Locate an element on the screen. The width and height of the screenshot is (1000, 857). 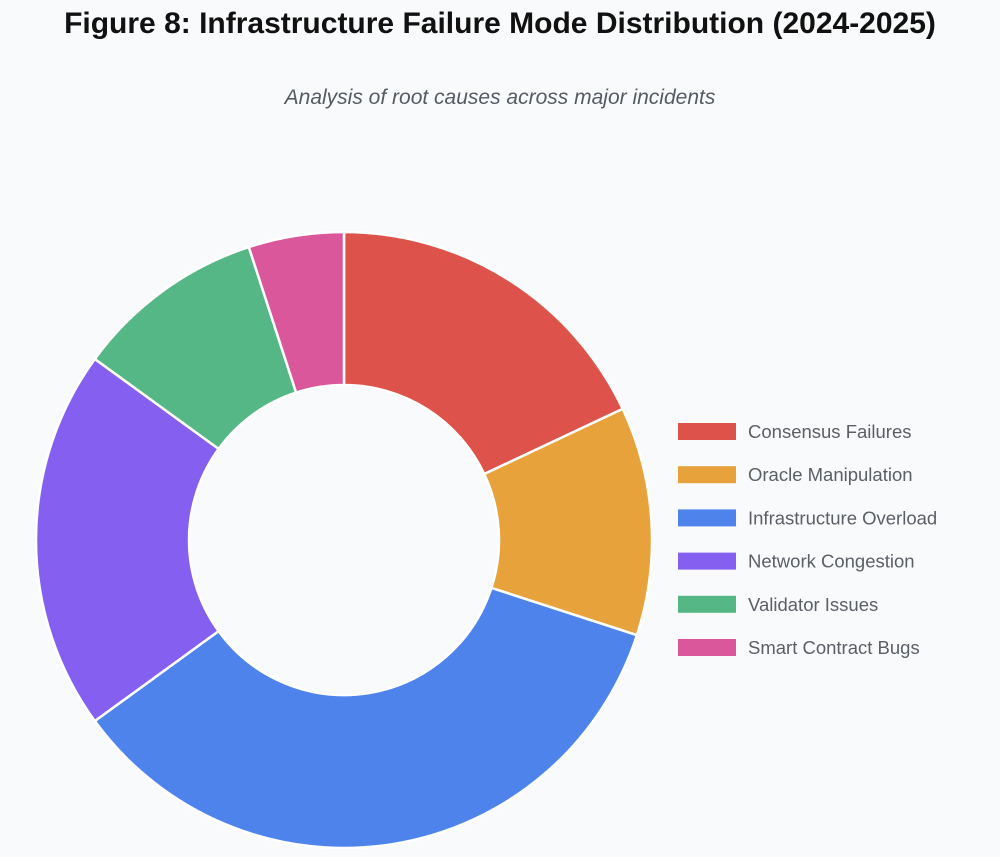
legend-item: Smart Contract Bugs is located at coordinates (799, 647).